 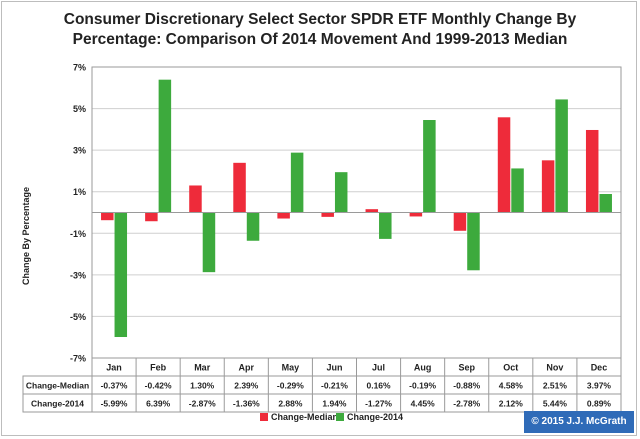 I want to click on x-tick-label: Dec, so click(x=599, y=368).